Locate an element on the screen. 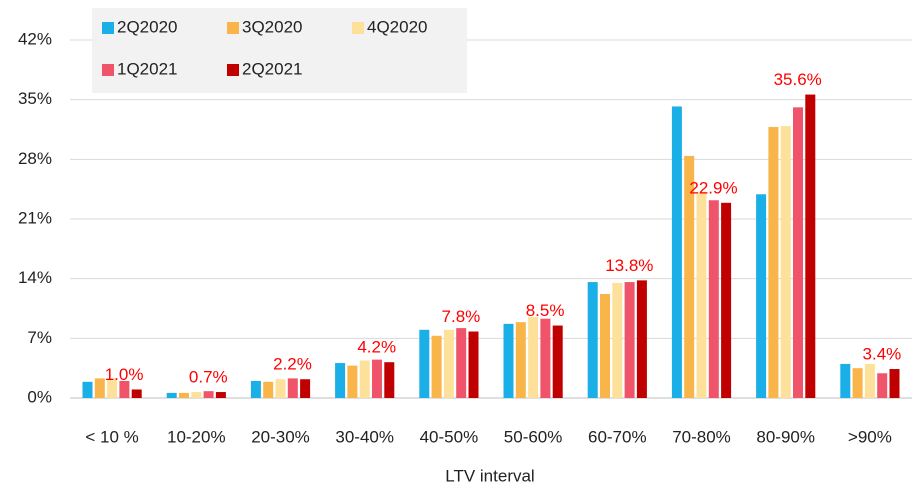 The image size is (923, 488). legend-label: 4Q2020 is located at coordinates (397, 26).